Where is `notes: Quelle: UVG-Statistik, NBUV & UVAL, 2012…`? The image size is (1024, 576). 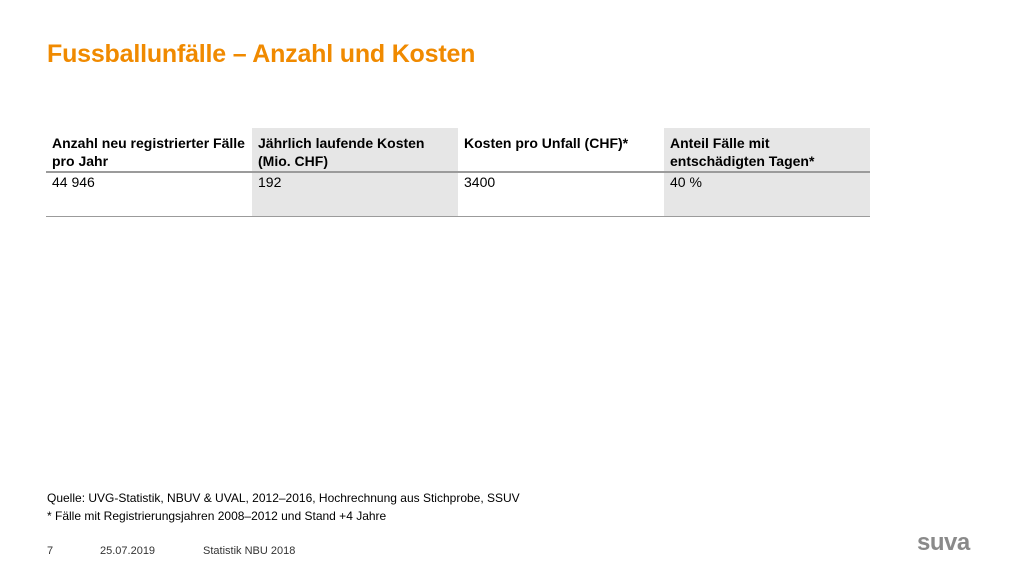 notes: Quelle: UVG-Statistik, NBUV & UVAL, 2012… is located at coordinates (283, 507).